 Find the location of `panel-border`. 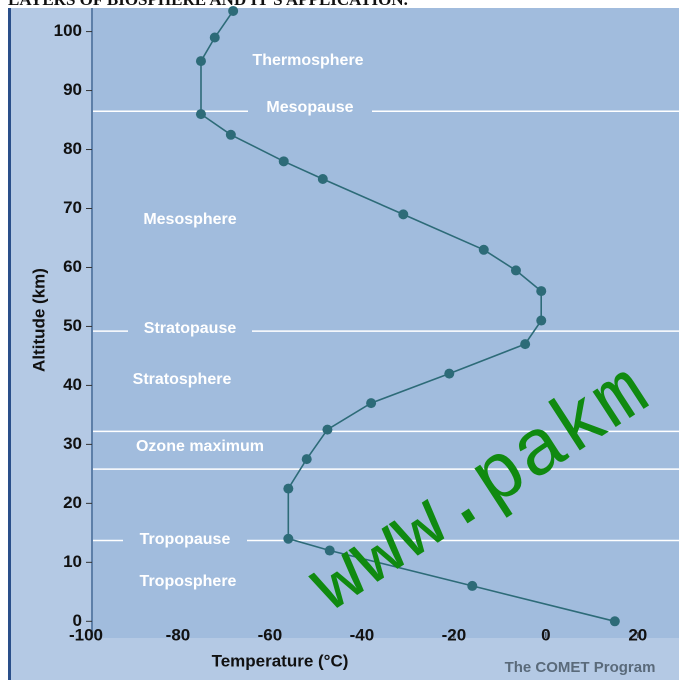

panel-border is located at coordinates (9, 344).